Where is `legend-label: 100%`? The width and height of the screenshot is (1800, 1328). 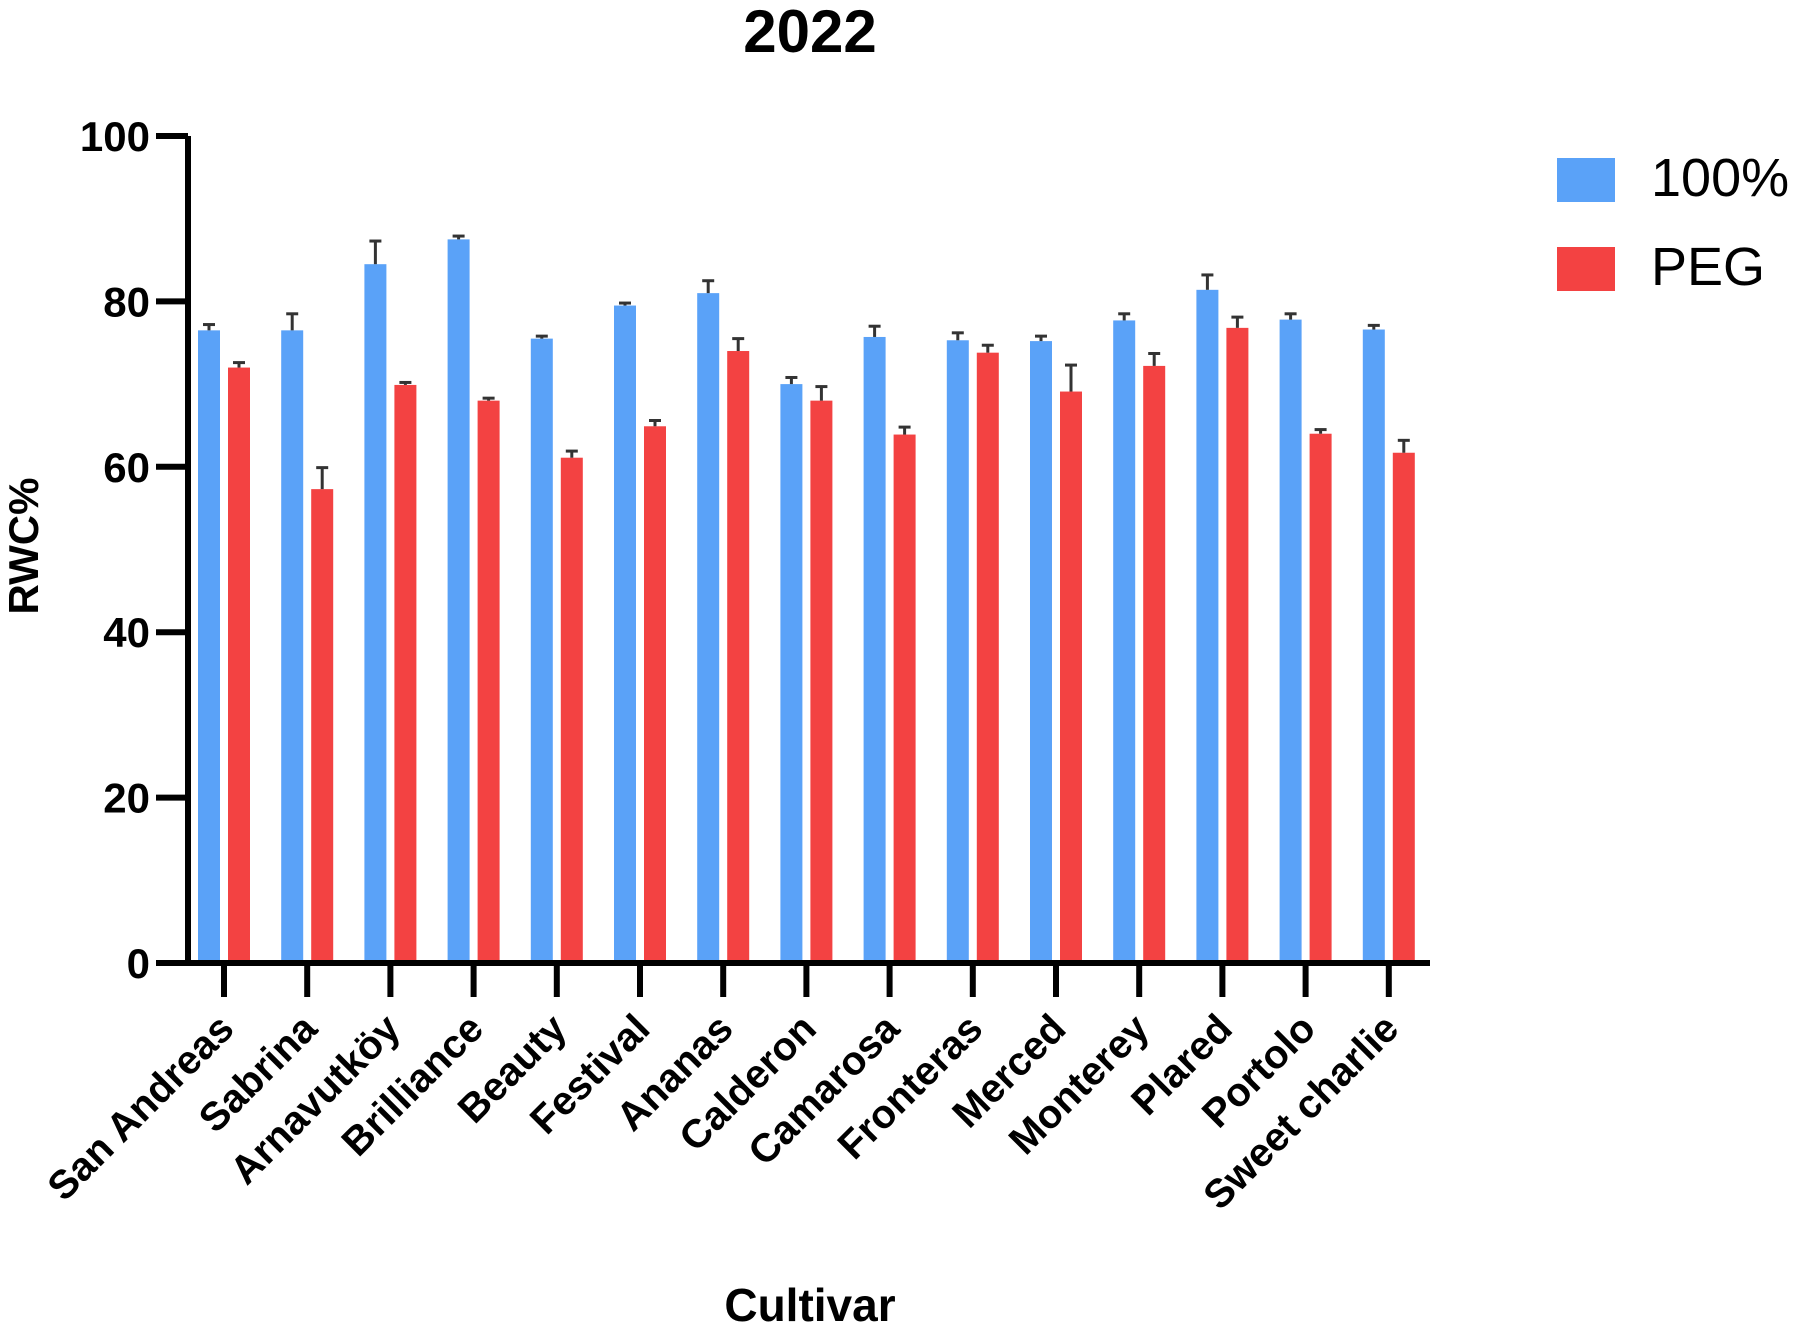
legend-label: 100% is located at coordinates (1720, 178).